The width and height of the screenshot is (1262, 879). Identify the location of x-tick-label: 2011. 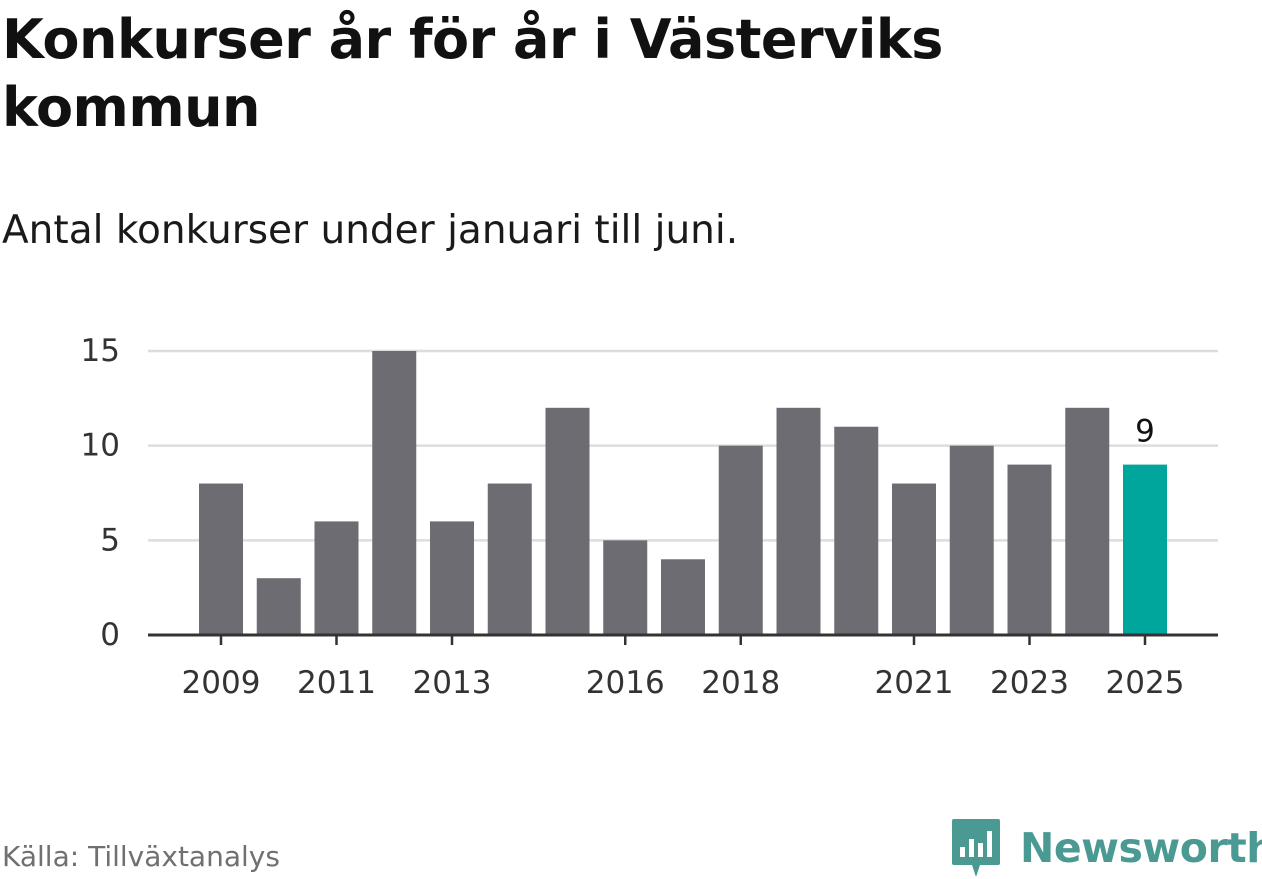
(336, 683).